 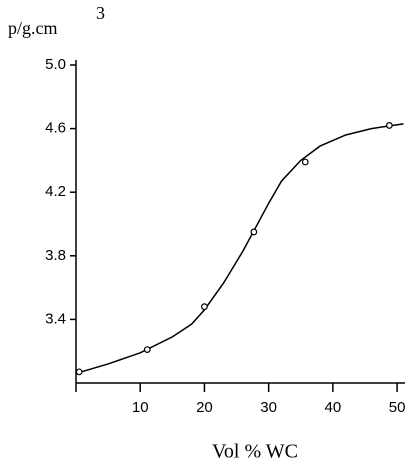 What do you see at coordinates (55, 64) in the screenshot?
I see `y-tick-label: 5.0` at bounding box center [55, 64].